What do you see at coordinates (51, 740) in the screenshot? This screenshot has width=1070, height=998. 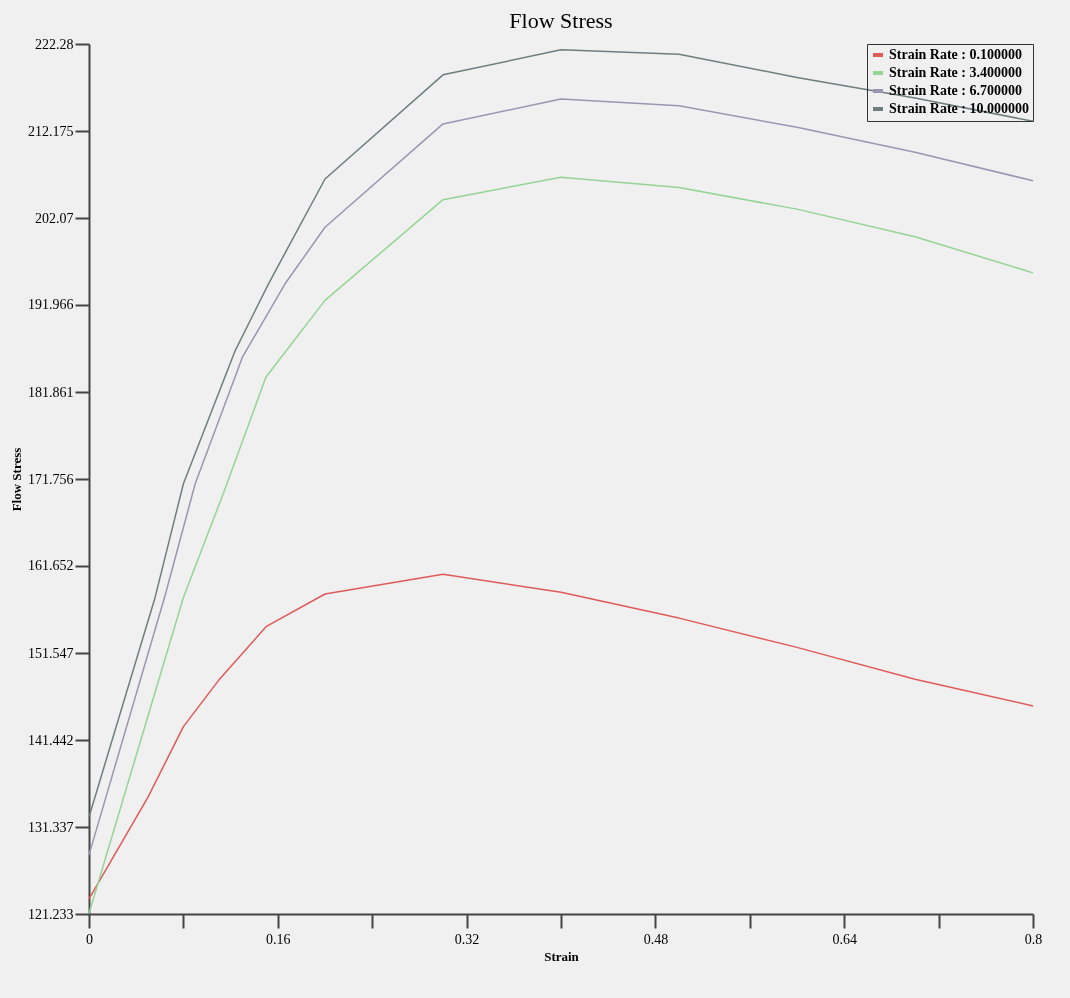 I see `y-tick-label: 141.442` at bounding box center [51, 740].